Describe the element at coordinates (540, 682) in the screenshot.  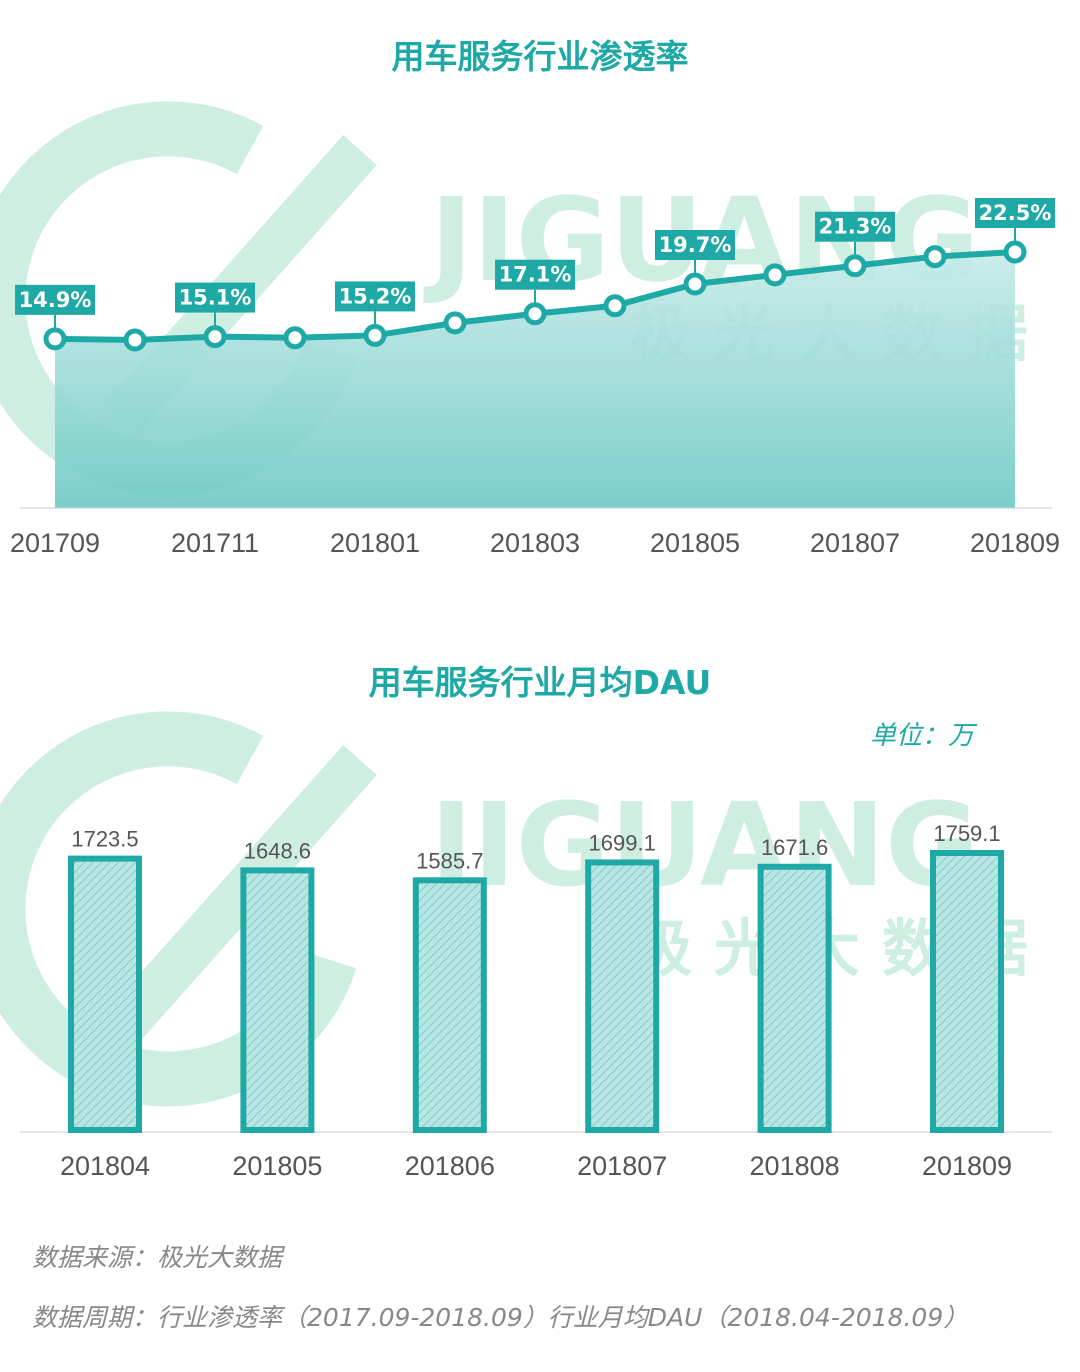
I see `chart2-title: 用车服务行业月均DAU` at that location.